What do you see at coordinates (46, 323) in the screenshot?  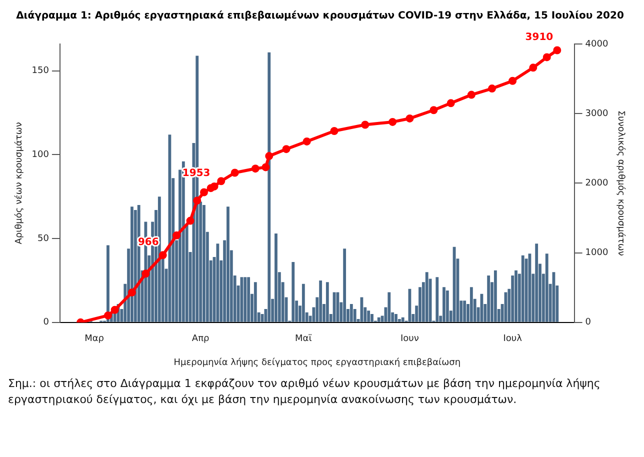 I see `y-tick-label: 0` at bounding box center [46, 323].